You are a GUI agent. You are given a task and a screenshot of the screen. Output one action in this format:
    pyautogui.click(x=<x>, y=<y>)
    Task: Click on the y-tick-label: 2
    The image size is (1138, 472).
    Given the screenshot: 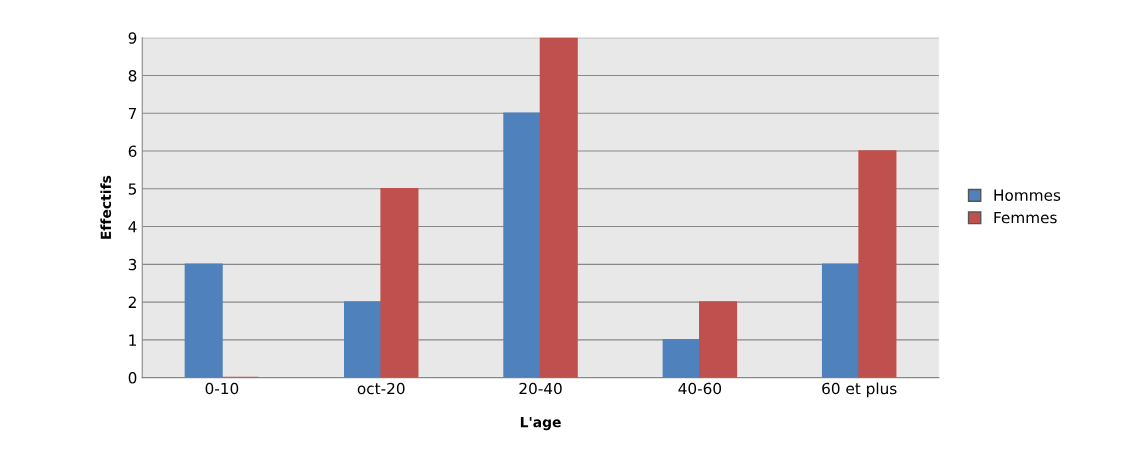 What is the action you would take?
    pyautogui.click(x=132, y=302)
    